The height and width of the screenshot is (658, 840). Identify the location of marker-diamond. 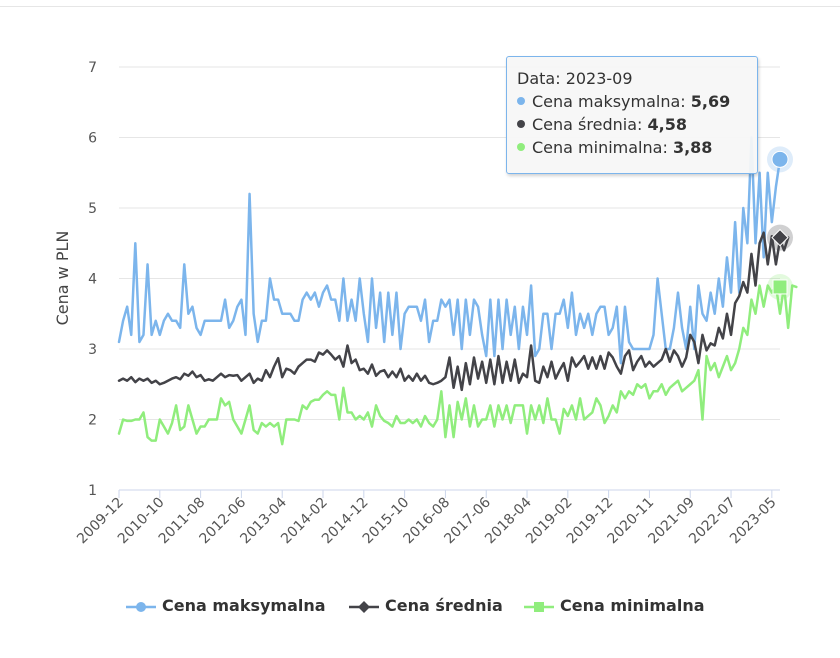
(780, 237).